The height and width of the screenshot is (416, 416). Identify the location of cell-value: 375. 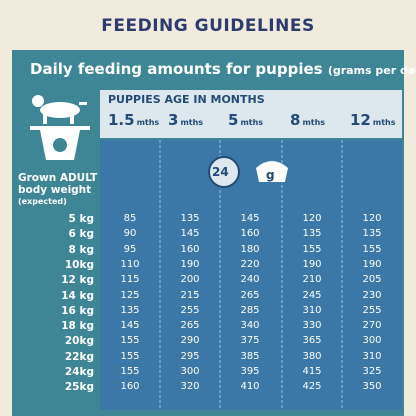
(250, 341).